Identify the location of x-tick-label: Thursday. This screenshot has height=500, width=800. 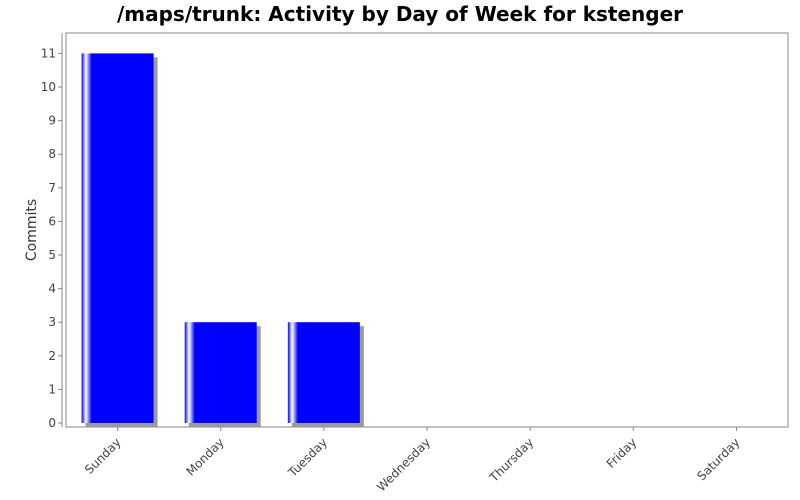
(511, 460).